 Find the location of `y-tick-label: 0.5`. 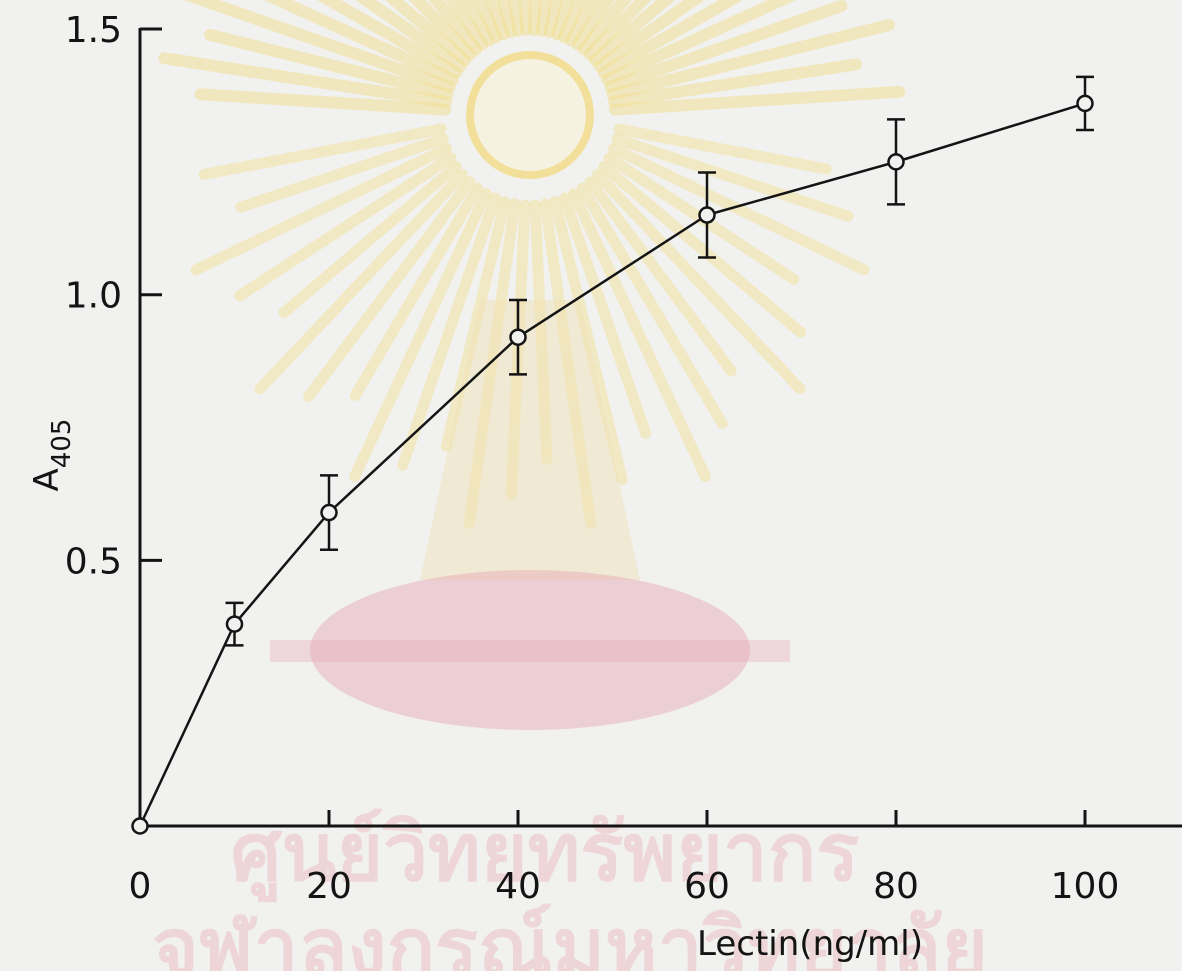

y-tick-label: 0.5 is located at coordinates (93, 561).